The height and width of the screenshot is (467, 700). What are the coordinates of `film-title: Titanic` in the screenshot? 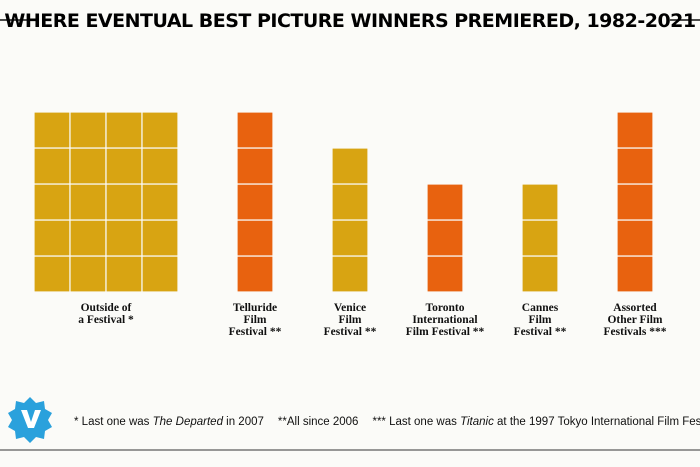 It's located at (477, 422).